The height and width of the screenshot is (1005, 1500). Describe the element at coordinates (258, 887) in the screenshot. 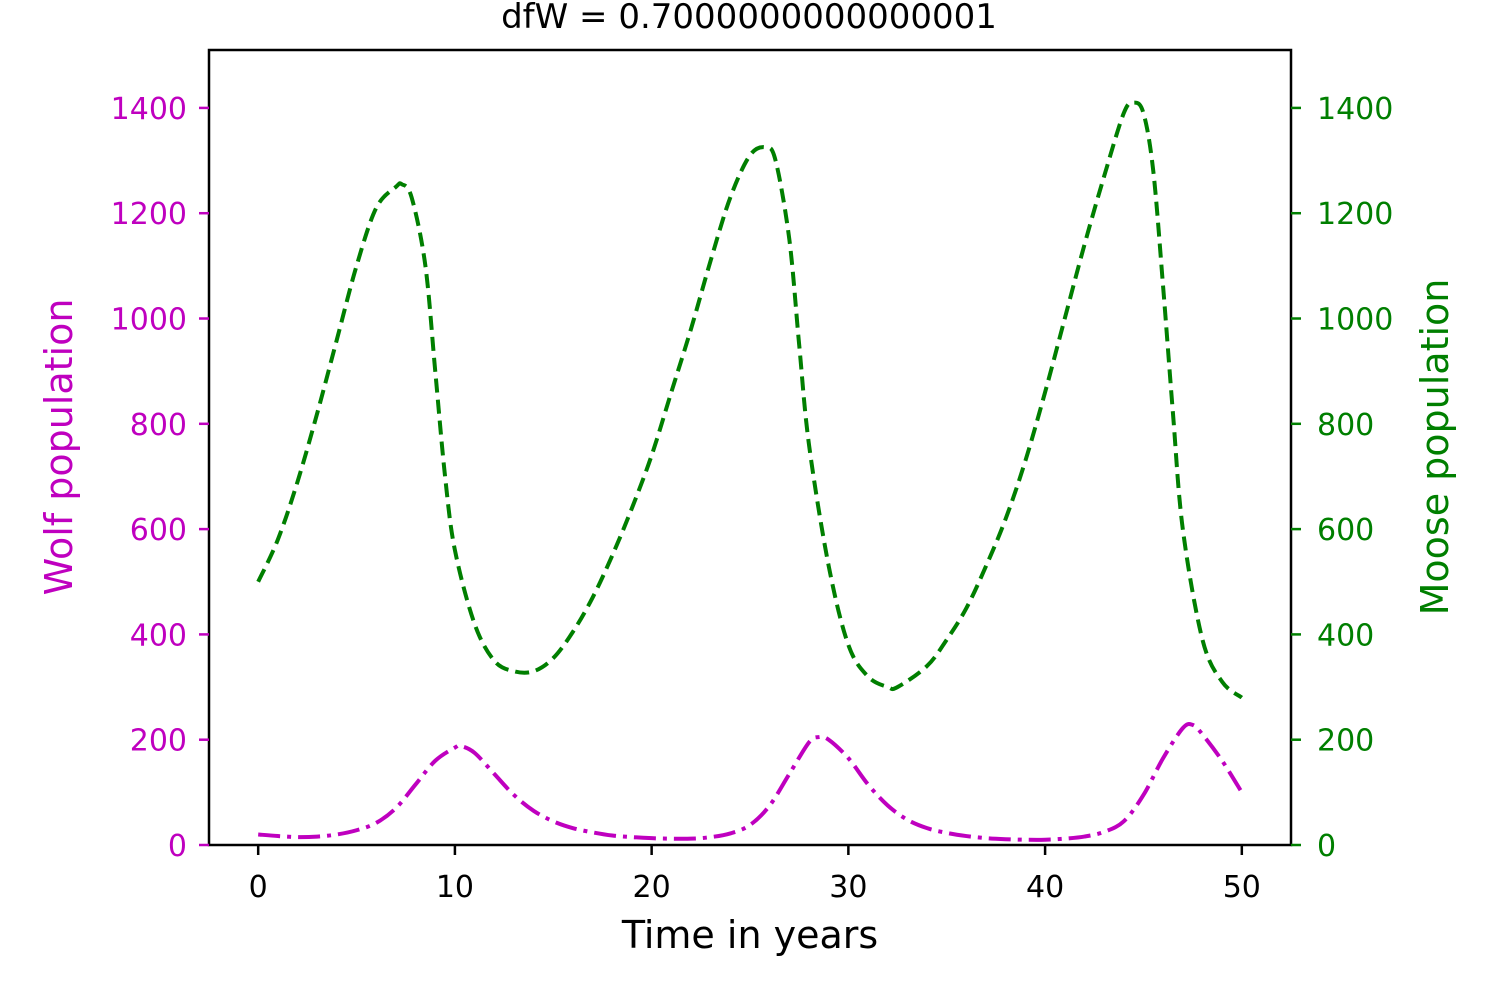

I see `x-tick-label: 0` at that location.